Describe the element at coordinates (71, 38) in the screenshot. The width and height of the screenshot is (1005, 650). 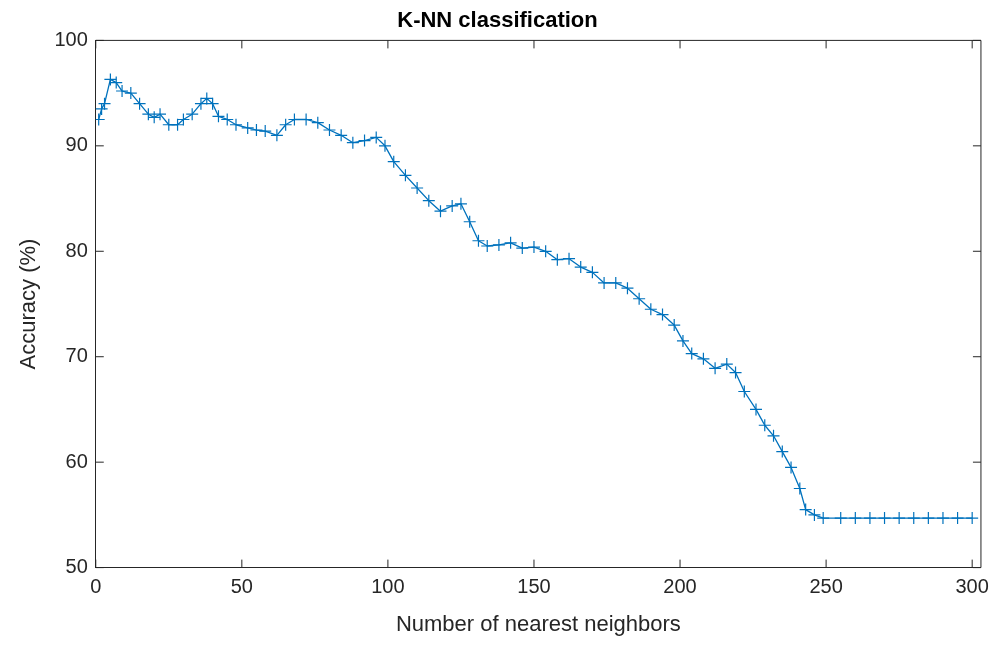
I see `y-tick-label: 100` at that location.